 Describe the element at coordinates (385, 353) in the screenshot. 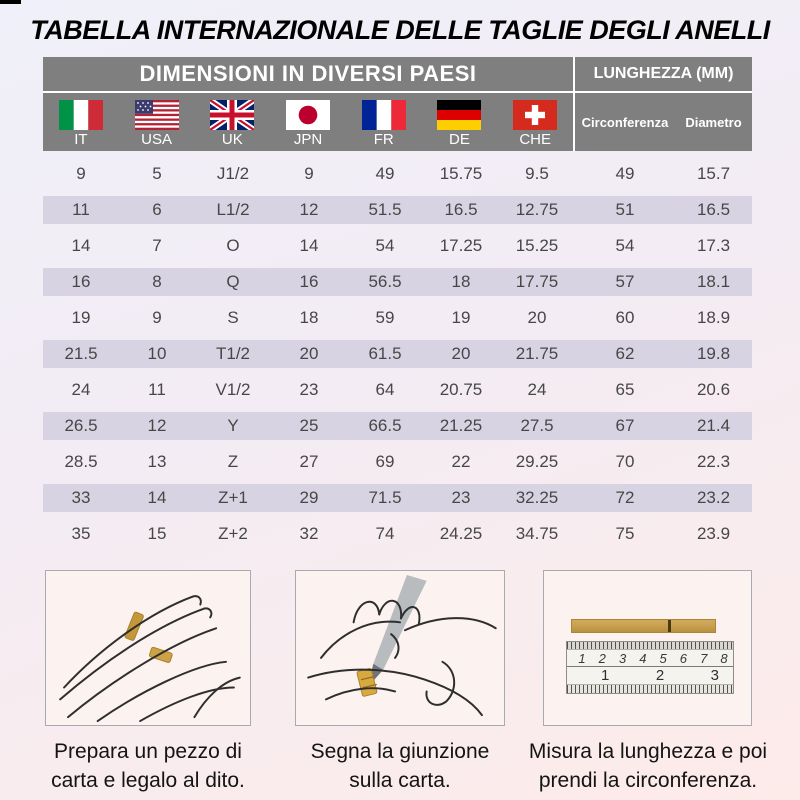

I see `table-cell: 61.5` at that location.